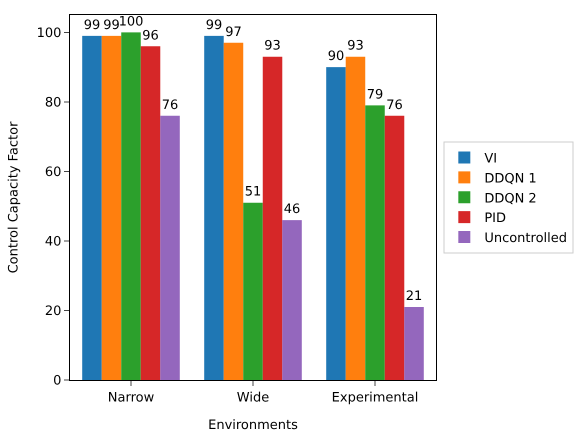 This screenshot has height=442, width=585. I want to click on y-tick-label: 60, so click(53, 172).